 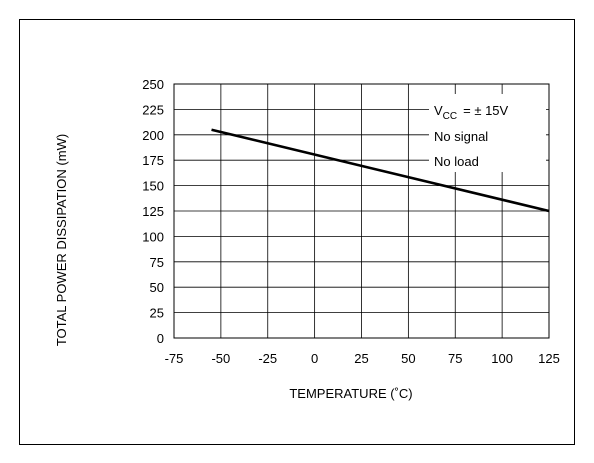 I want to click on power-dissipation-line, so click(x=380, y=170).